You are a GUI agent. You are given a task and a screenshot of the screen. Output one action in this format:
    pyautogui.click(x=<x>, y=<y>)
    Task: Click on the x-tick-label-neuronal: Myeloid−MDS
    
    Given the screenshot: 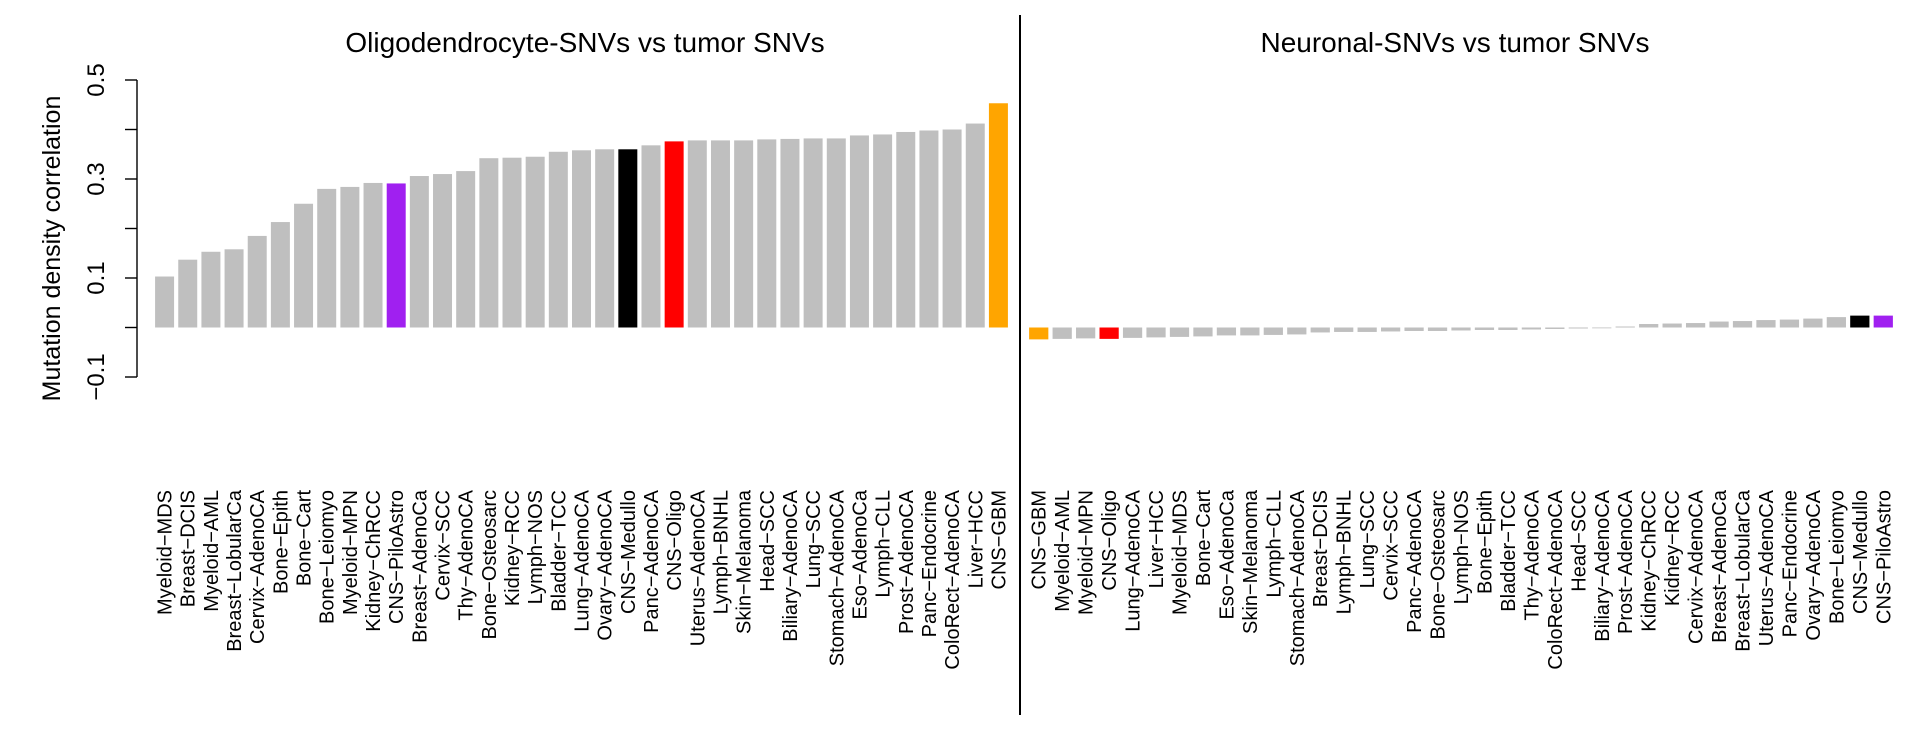 What is the action you would take?
    pyautogui.click(x=1180, y=552)
    